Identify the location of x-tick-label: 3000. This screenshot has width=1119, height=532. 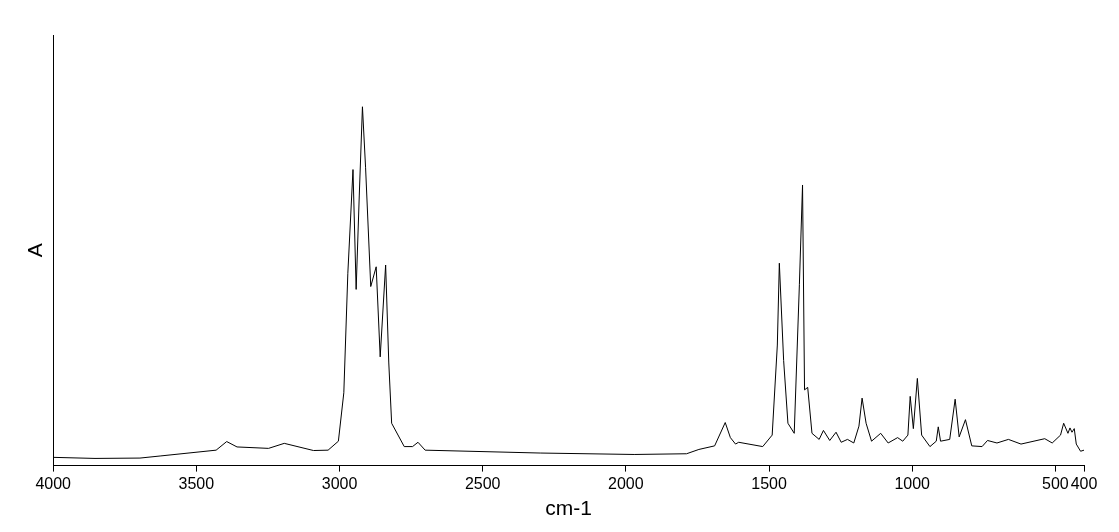
(339, 483).